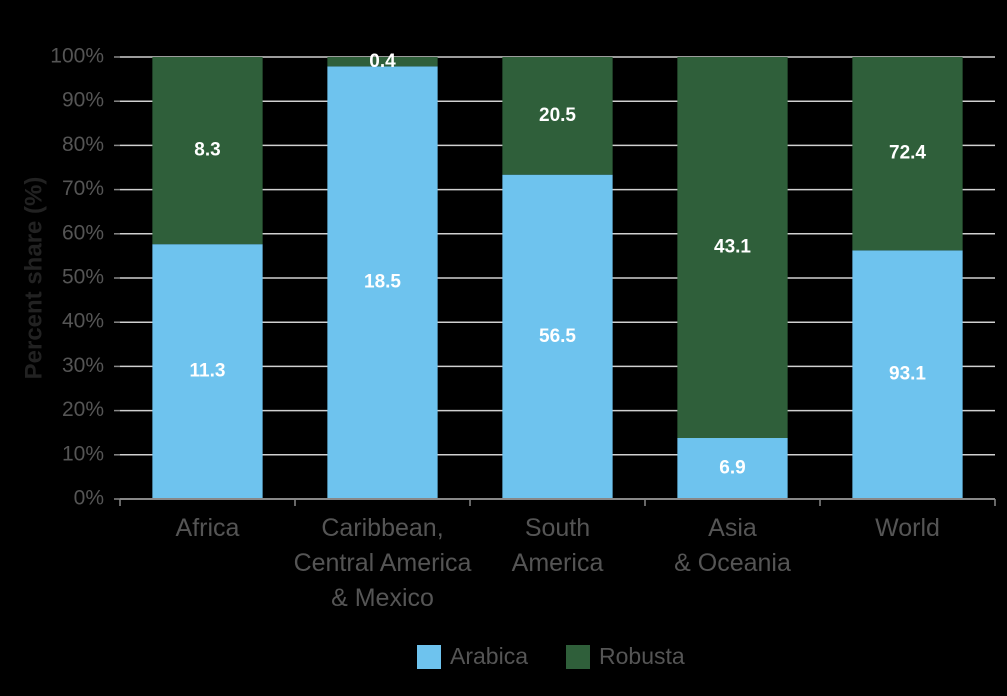 This screenshot has width=1007, height=696. I want to click on data-label: 72.4, so click(907, 153).